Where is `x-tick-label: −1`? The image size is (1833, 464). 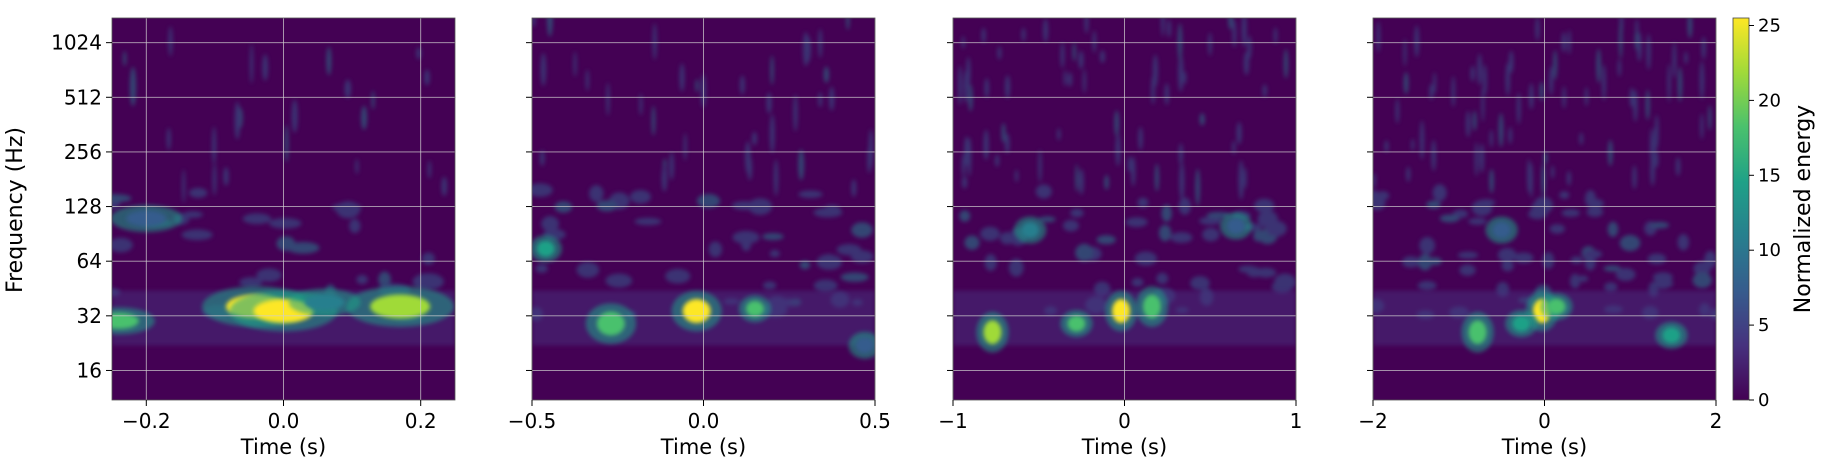
x-tick-label: −1 is located at coordinates (952, 421).